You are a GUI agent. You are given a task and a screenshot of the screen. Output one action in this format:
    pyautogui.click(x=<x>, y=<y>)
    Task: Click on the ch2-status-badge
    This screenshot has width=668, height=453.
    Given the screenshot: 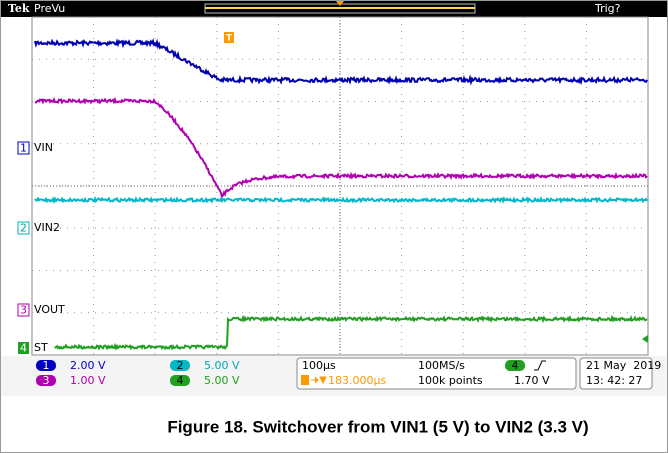 What is the action you would take?
    pyautogui.click(x=180, y=365)
    